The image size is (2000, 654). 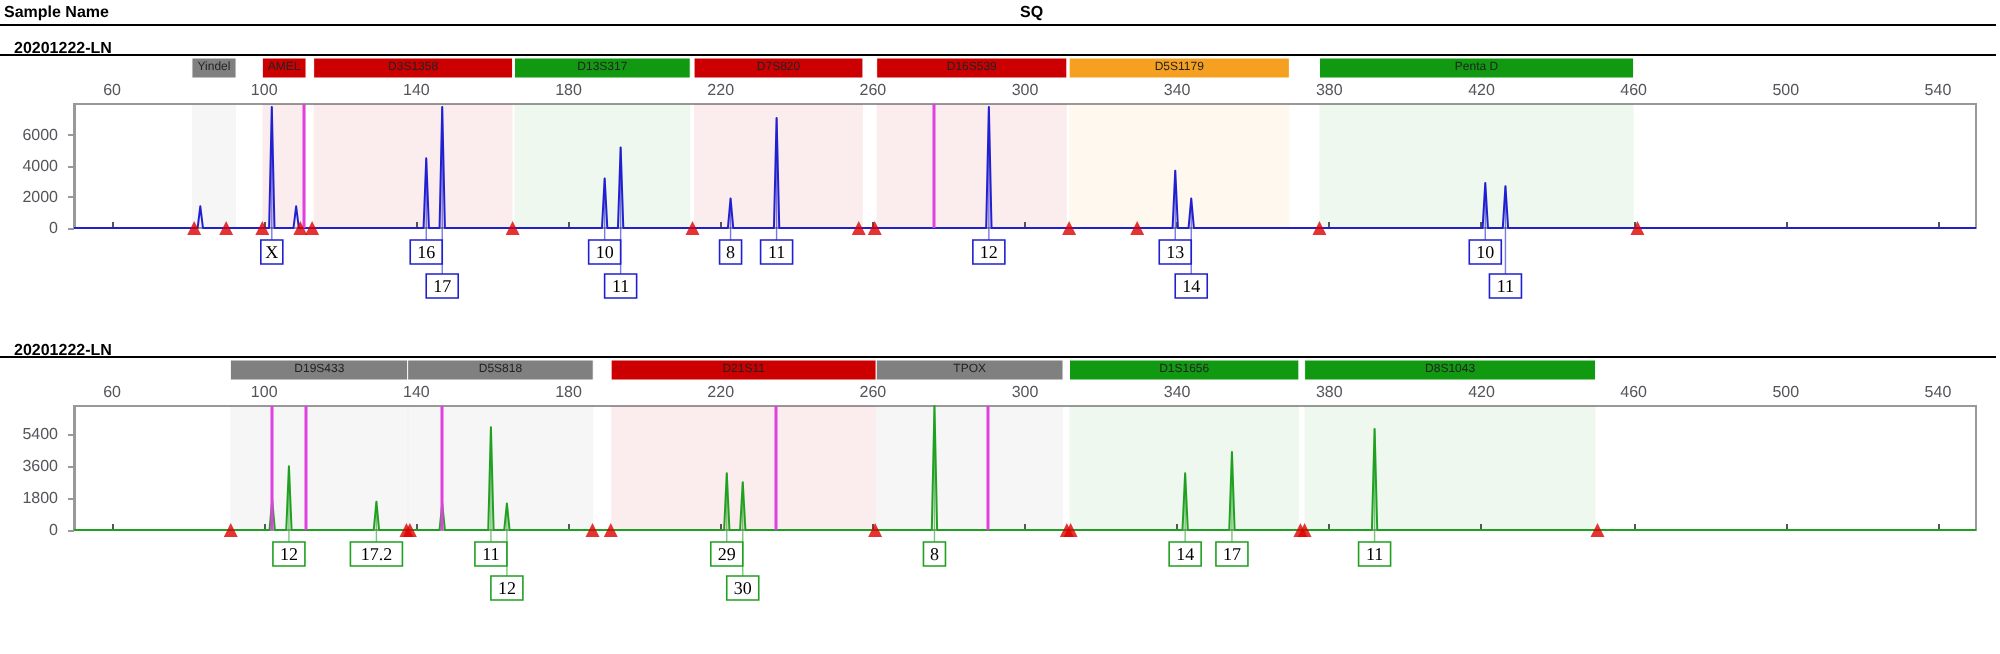 I want to click on text: SQ, so click(x=1032, y=12).